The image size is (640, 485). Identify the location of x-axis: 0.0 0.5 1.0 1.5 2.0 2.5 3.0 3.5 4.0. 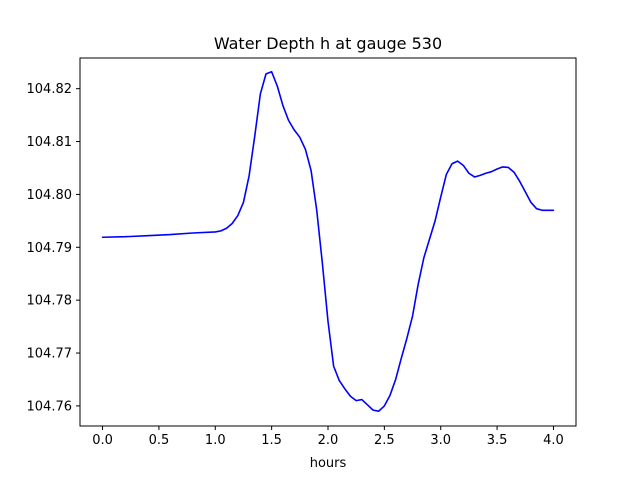
(328, 437).